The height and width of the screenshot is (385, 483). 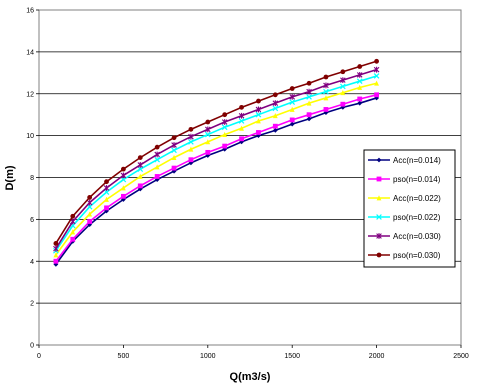 I want to click on legend-label: pso(n=0.030), so click(x=417, y=255).